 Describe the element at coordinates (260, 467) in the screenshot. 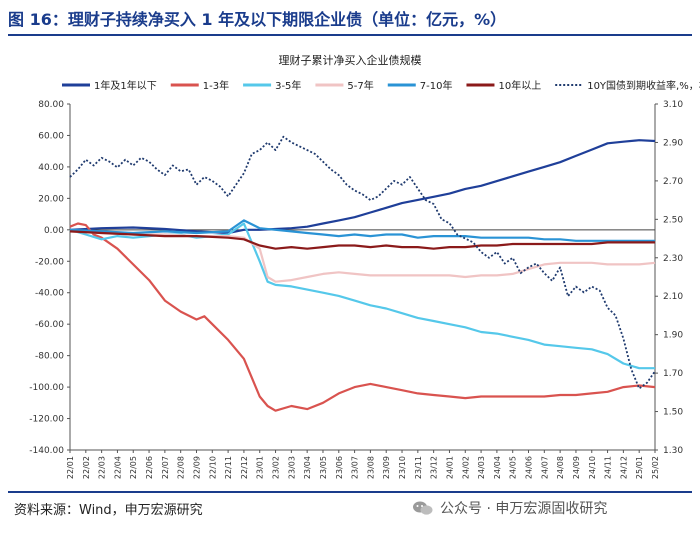

I see `x-tick-label: 23/01` at that location.